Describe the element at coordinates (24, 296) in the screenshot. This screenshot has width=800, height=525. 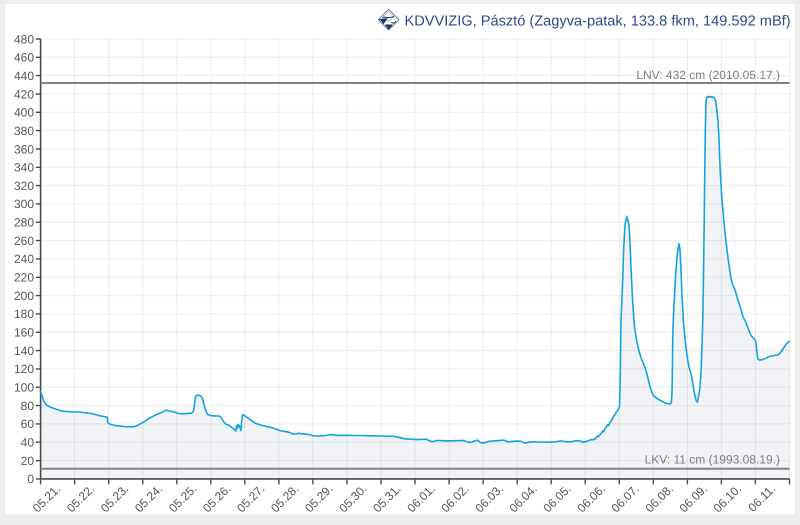
I see `svg-text: 200` at that location.